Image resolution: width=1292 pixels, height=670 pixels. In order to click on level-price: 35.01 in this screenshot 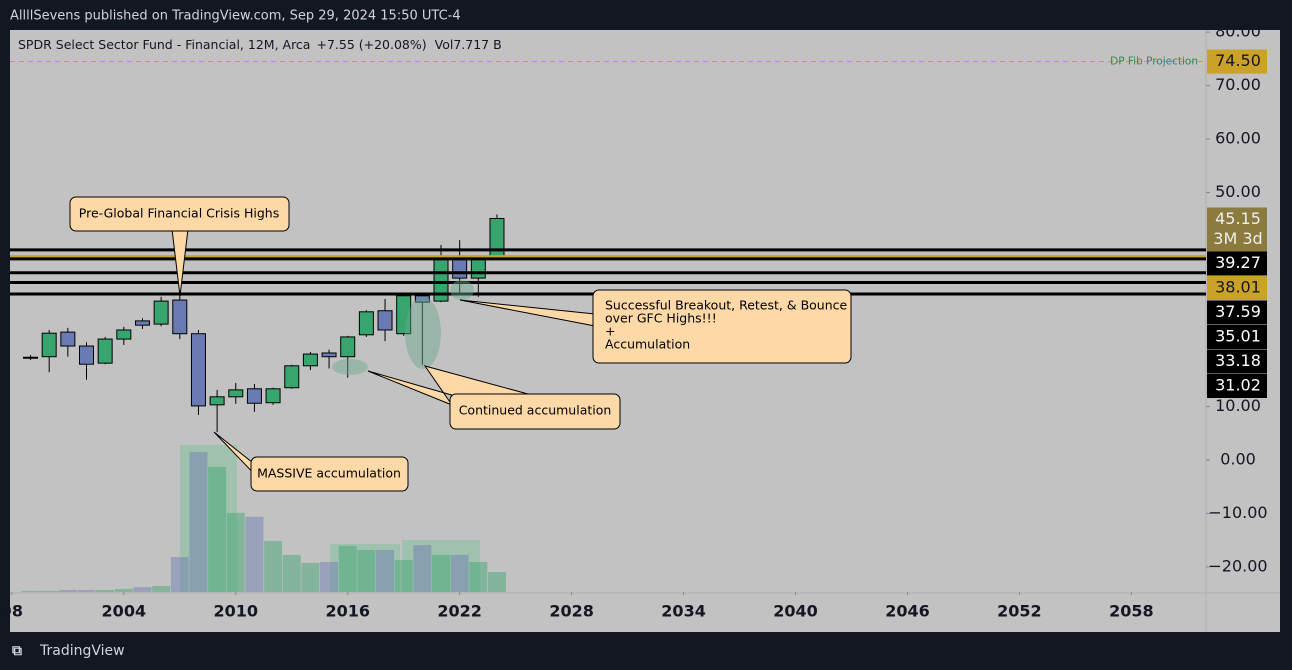, I will do `click(1238, 335)`.